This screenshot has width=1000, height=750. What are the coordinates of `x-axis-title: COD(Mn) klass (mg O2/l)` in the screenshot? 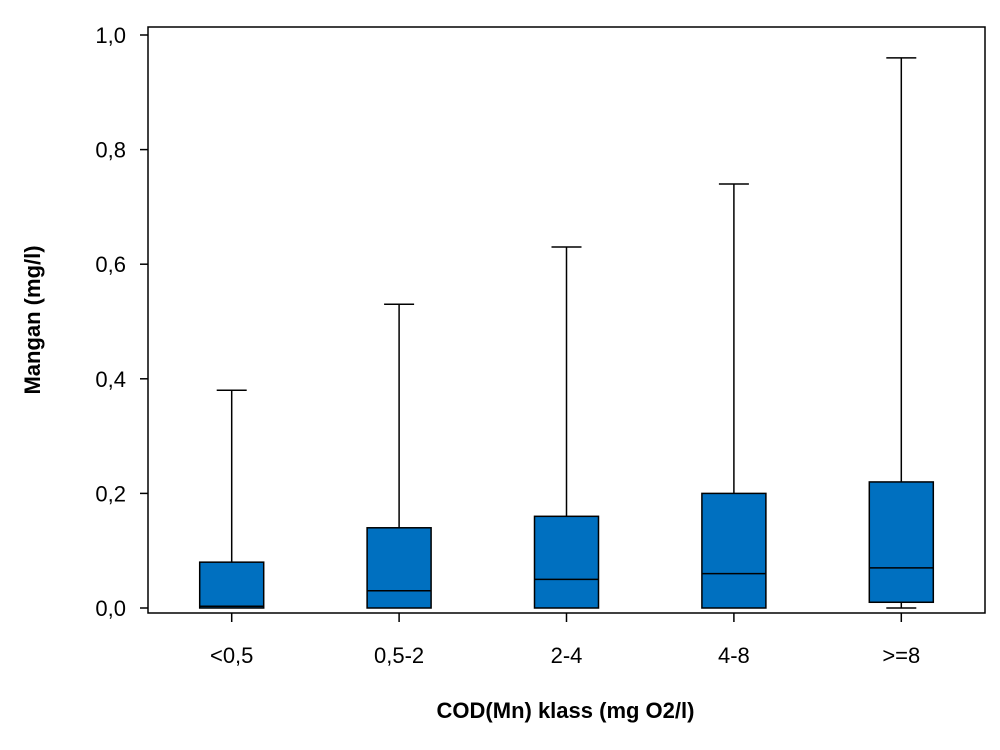 It's located at (566, 710).